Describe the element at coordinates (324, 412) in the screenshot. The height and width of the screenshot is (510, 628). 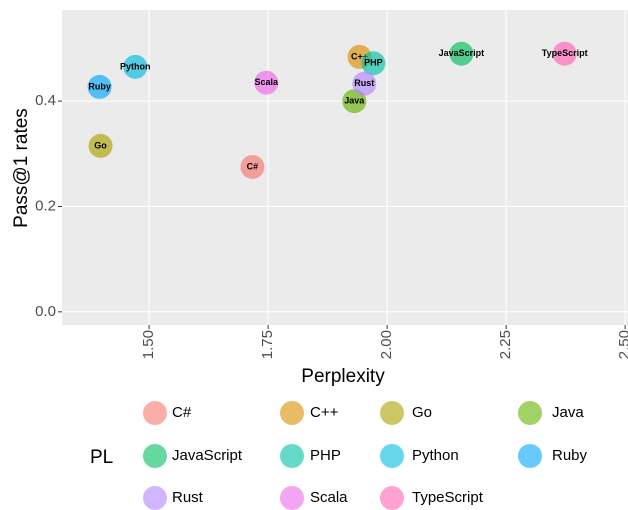
I see `legend-label: C++` at that location.